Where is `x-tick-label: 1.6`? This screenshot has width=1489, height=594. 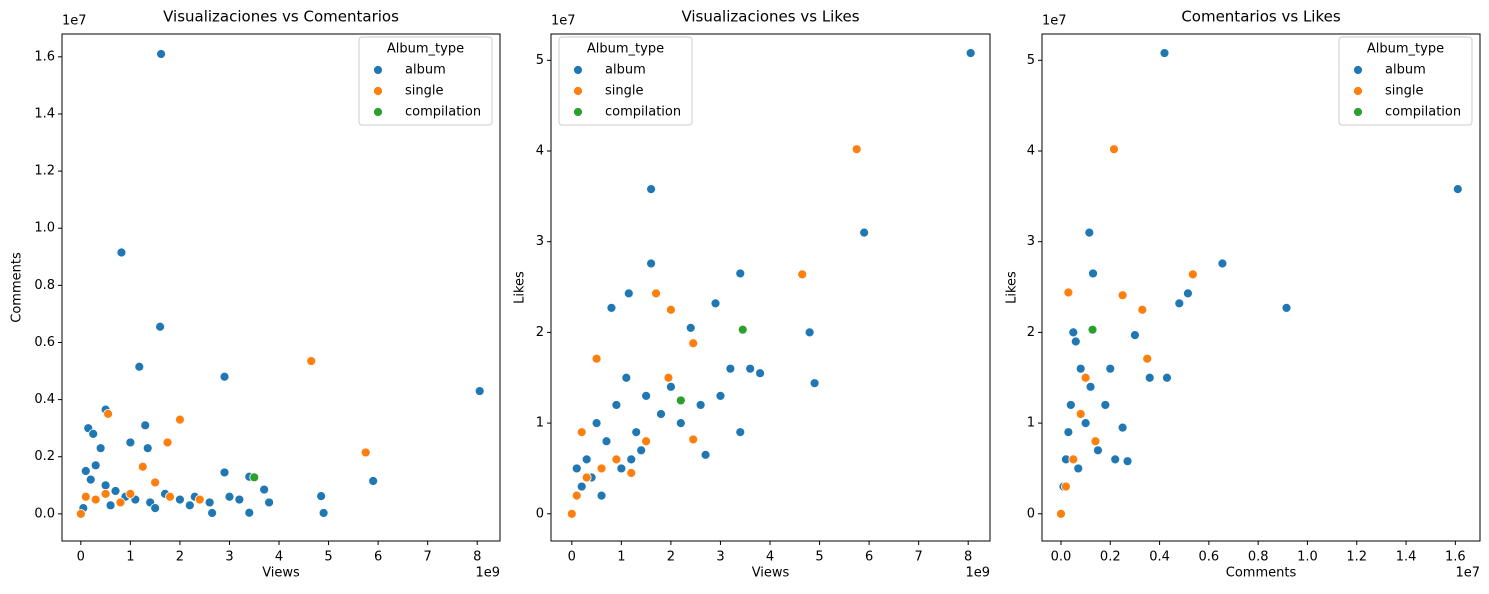 x-tick-label: 1.6 is located at coordinates (1455, 557).